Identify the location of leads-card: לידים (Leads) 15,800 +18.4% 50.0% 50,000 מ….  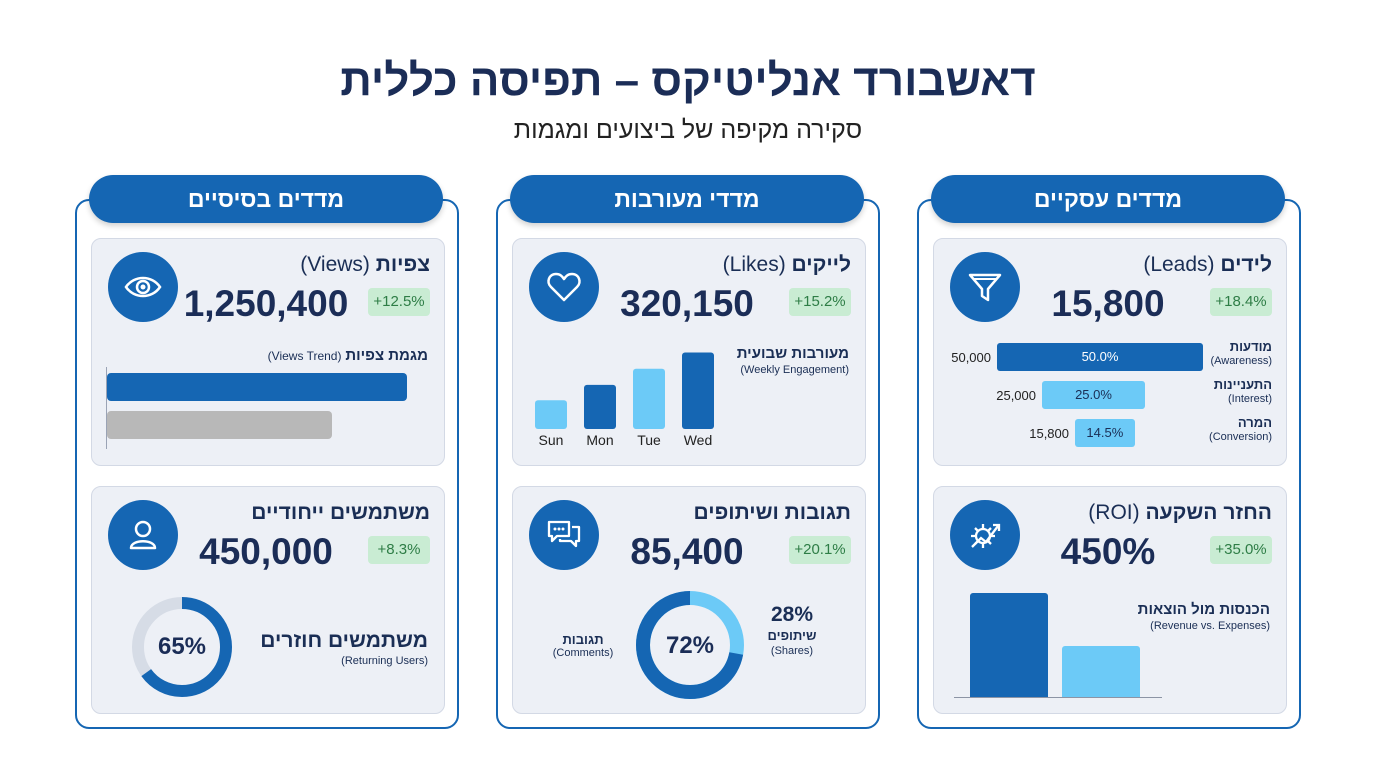
(1110, 352).